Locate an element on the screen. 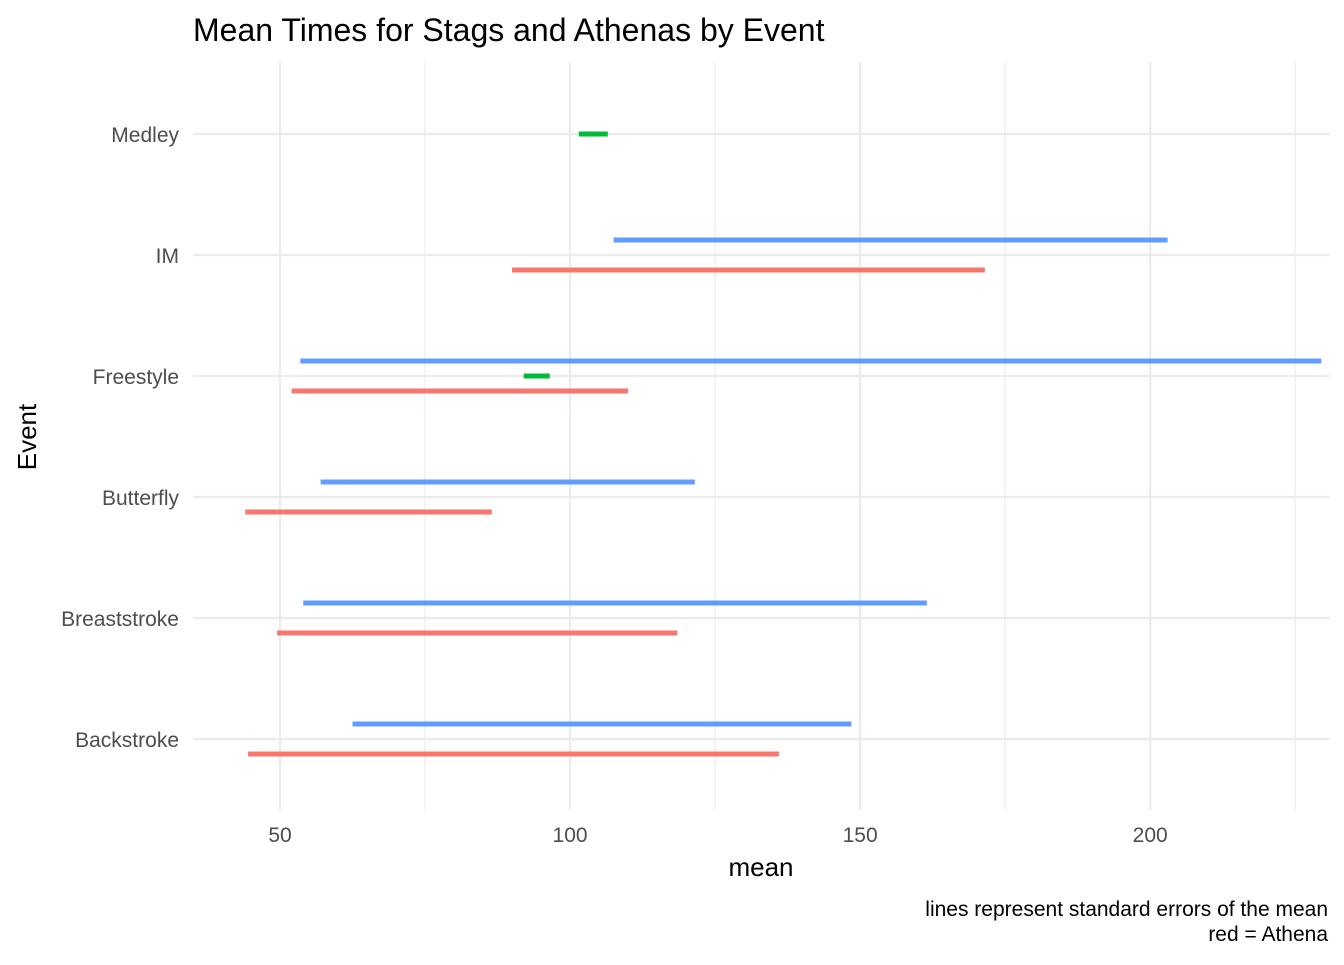 The height and width of the screenshot is (965, 1344). x-tick-labels: 50 100 150 200 is located at coordinates (717, 835).